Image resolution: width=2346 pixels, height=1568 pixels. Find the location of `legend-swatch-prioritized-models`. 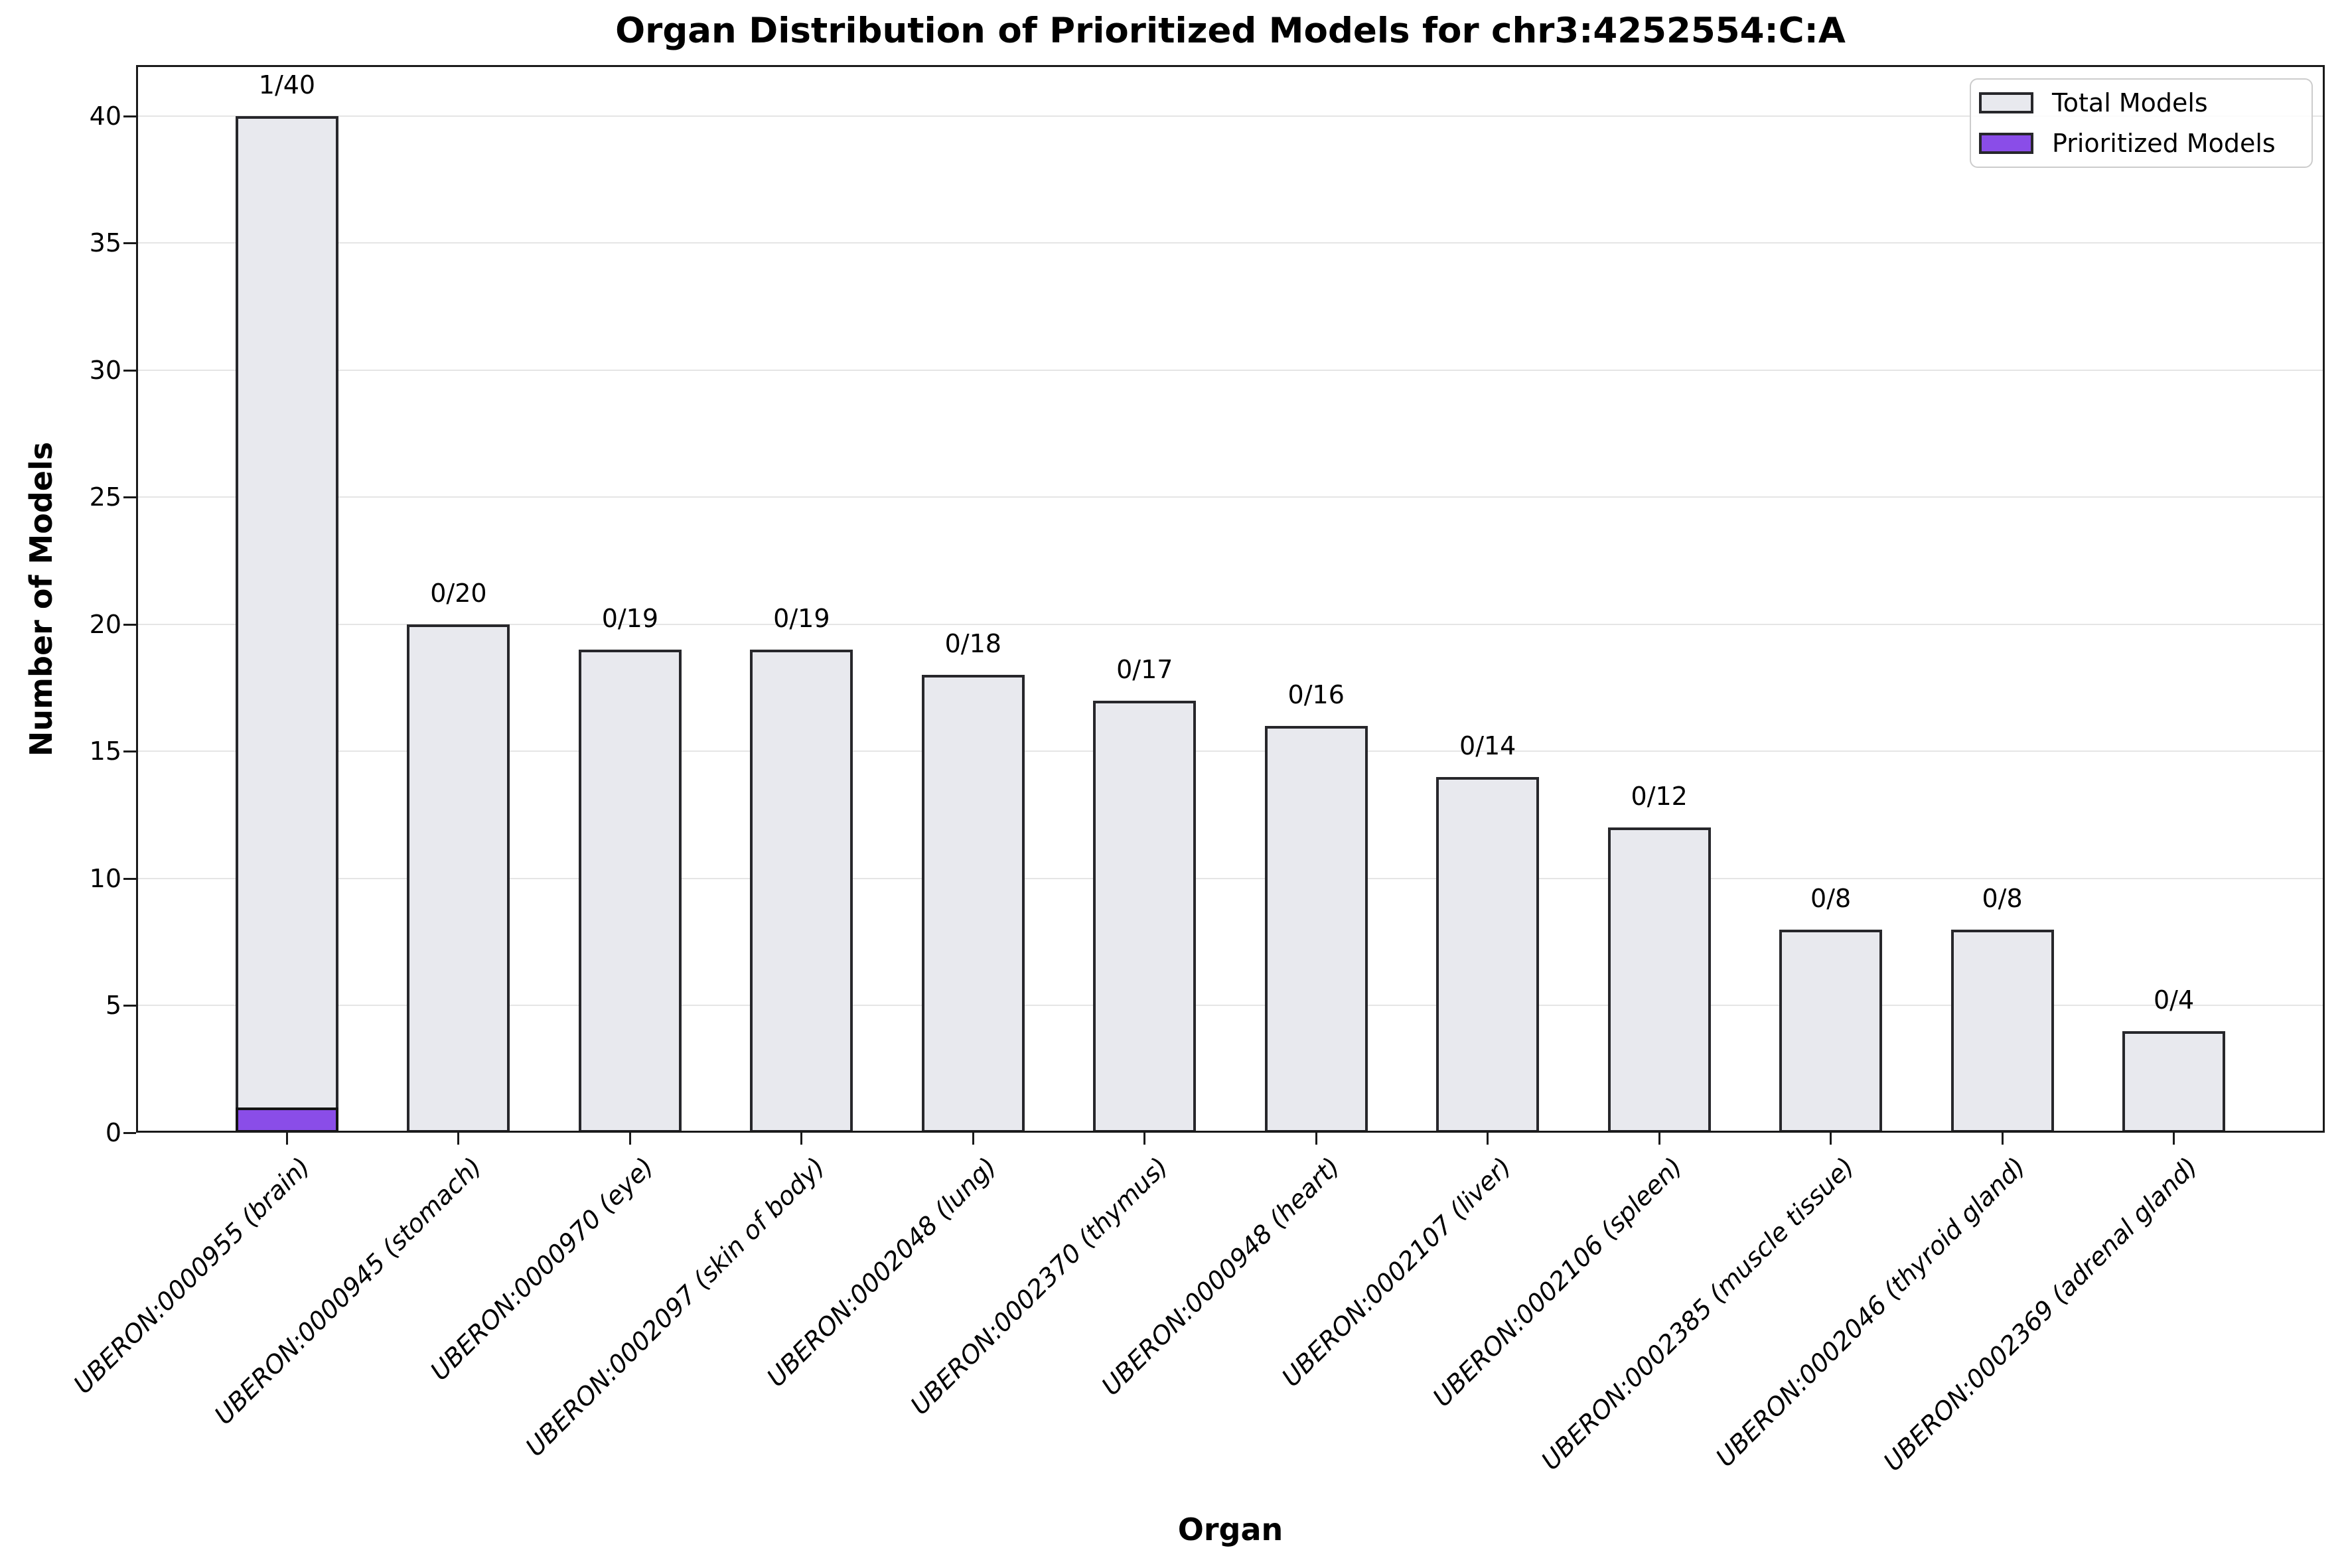

legend-swatch-prioritized-models is located at coordinates (2006, 144).